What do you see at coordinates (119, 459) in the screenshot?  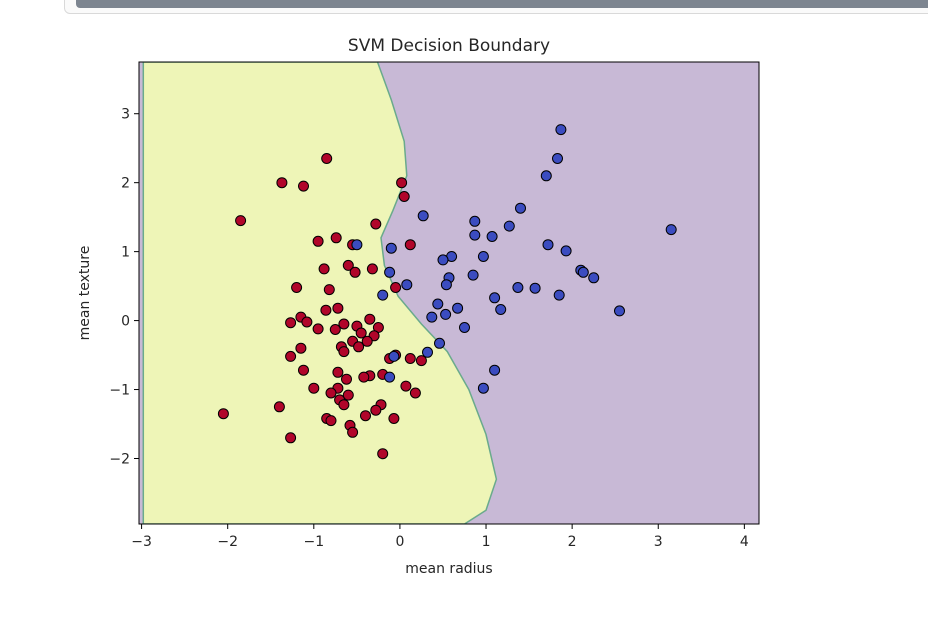 I see `y-tick-label: −2` at bounding box center [119, 459].